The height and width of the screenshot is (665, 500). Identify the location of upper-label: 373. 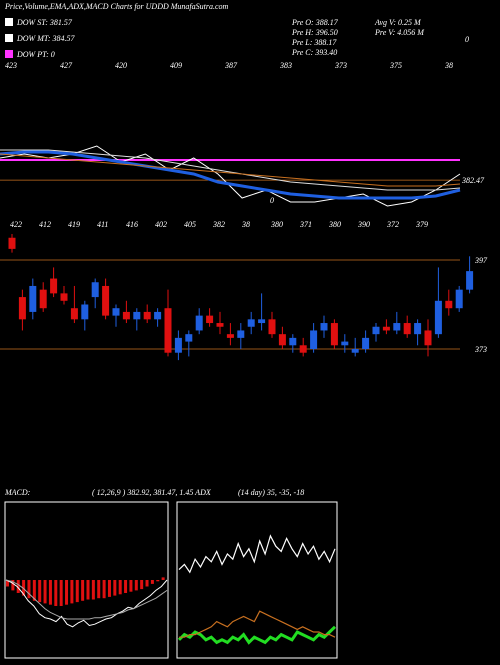
(340, 65).